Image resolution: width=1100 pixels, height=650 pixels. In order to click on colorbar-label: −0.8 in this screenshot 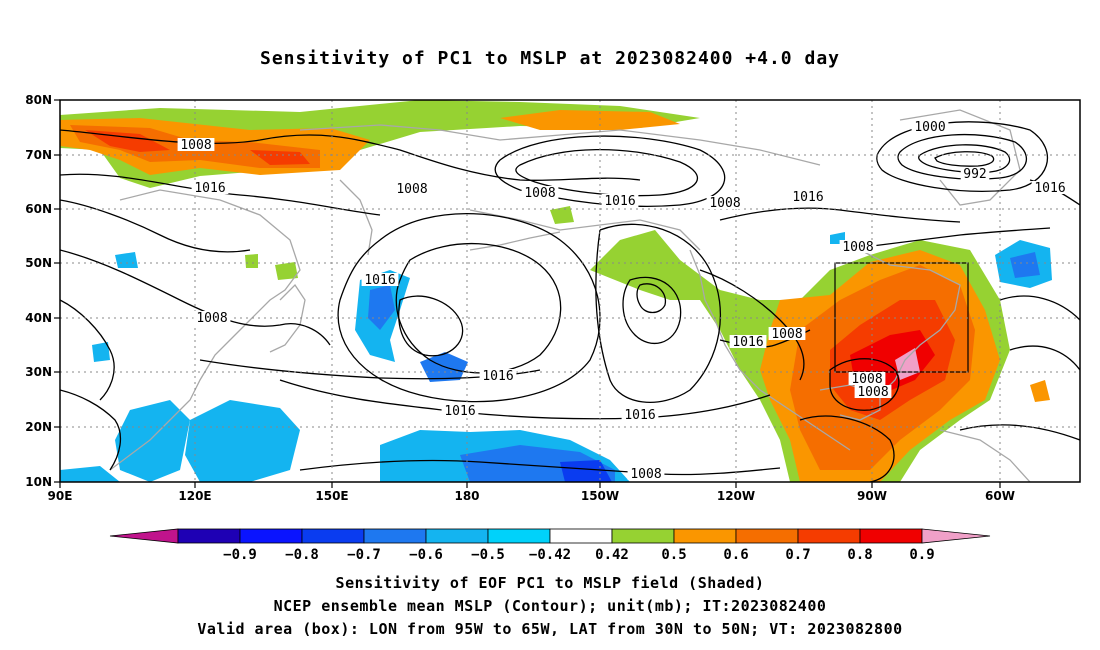, I will do `click(302, 555)`.